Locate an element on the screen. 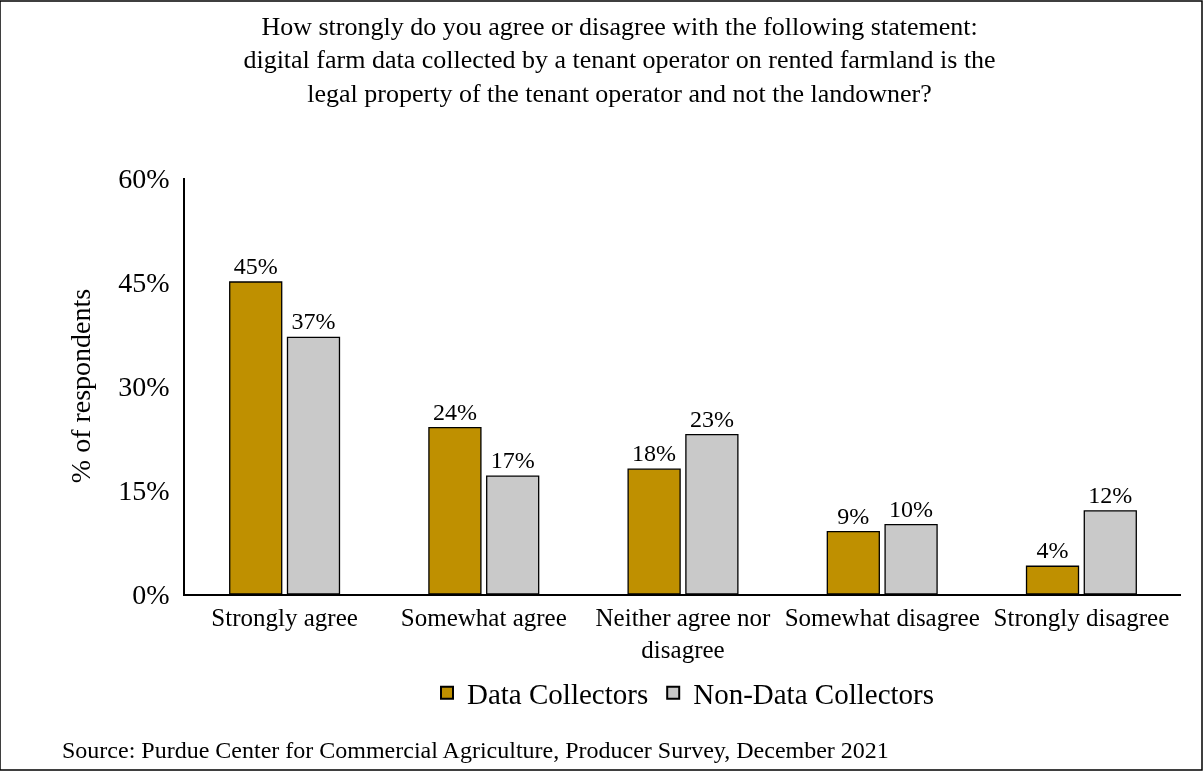  source-note: Source: Purdue Center for Commercial Agriculture, Producer Survey, December 2021 is located at coordinates (475, 750).